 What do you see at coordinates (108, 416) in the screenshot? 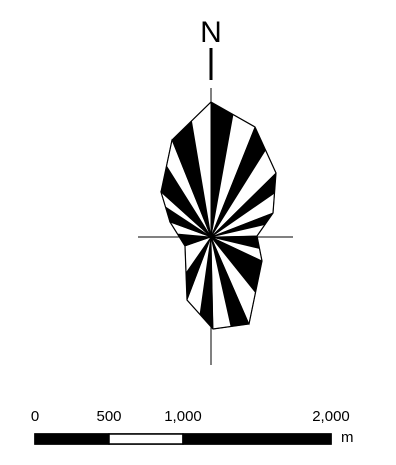
I see `scale-tick-label-500: 500` at bounding box center [108, 416].